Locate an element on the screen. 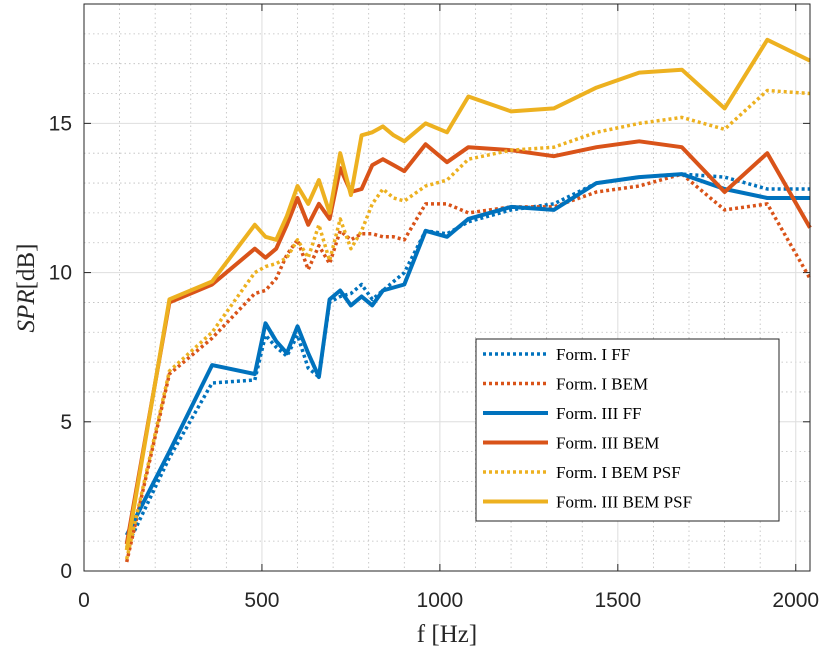  y-axis-label: SPR[dB] is located at coordinates (26, 288).